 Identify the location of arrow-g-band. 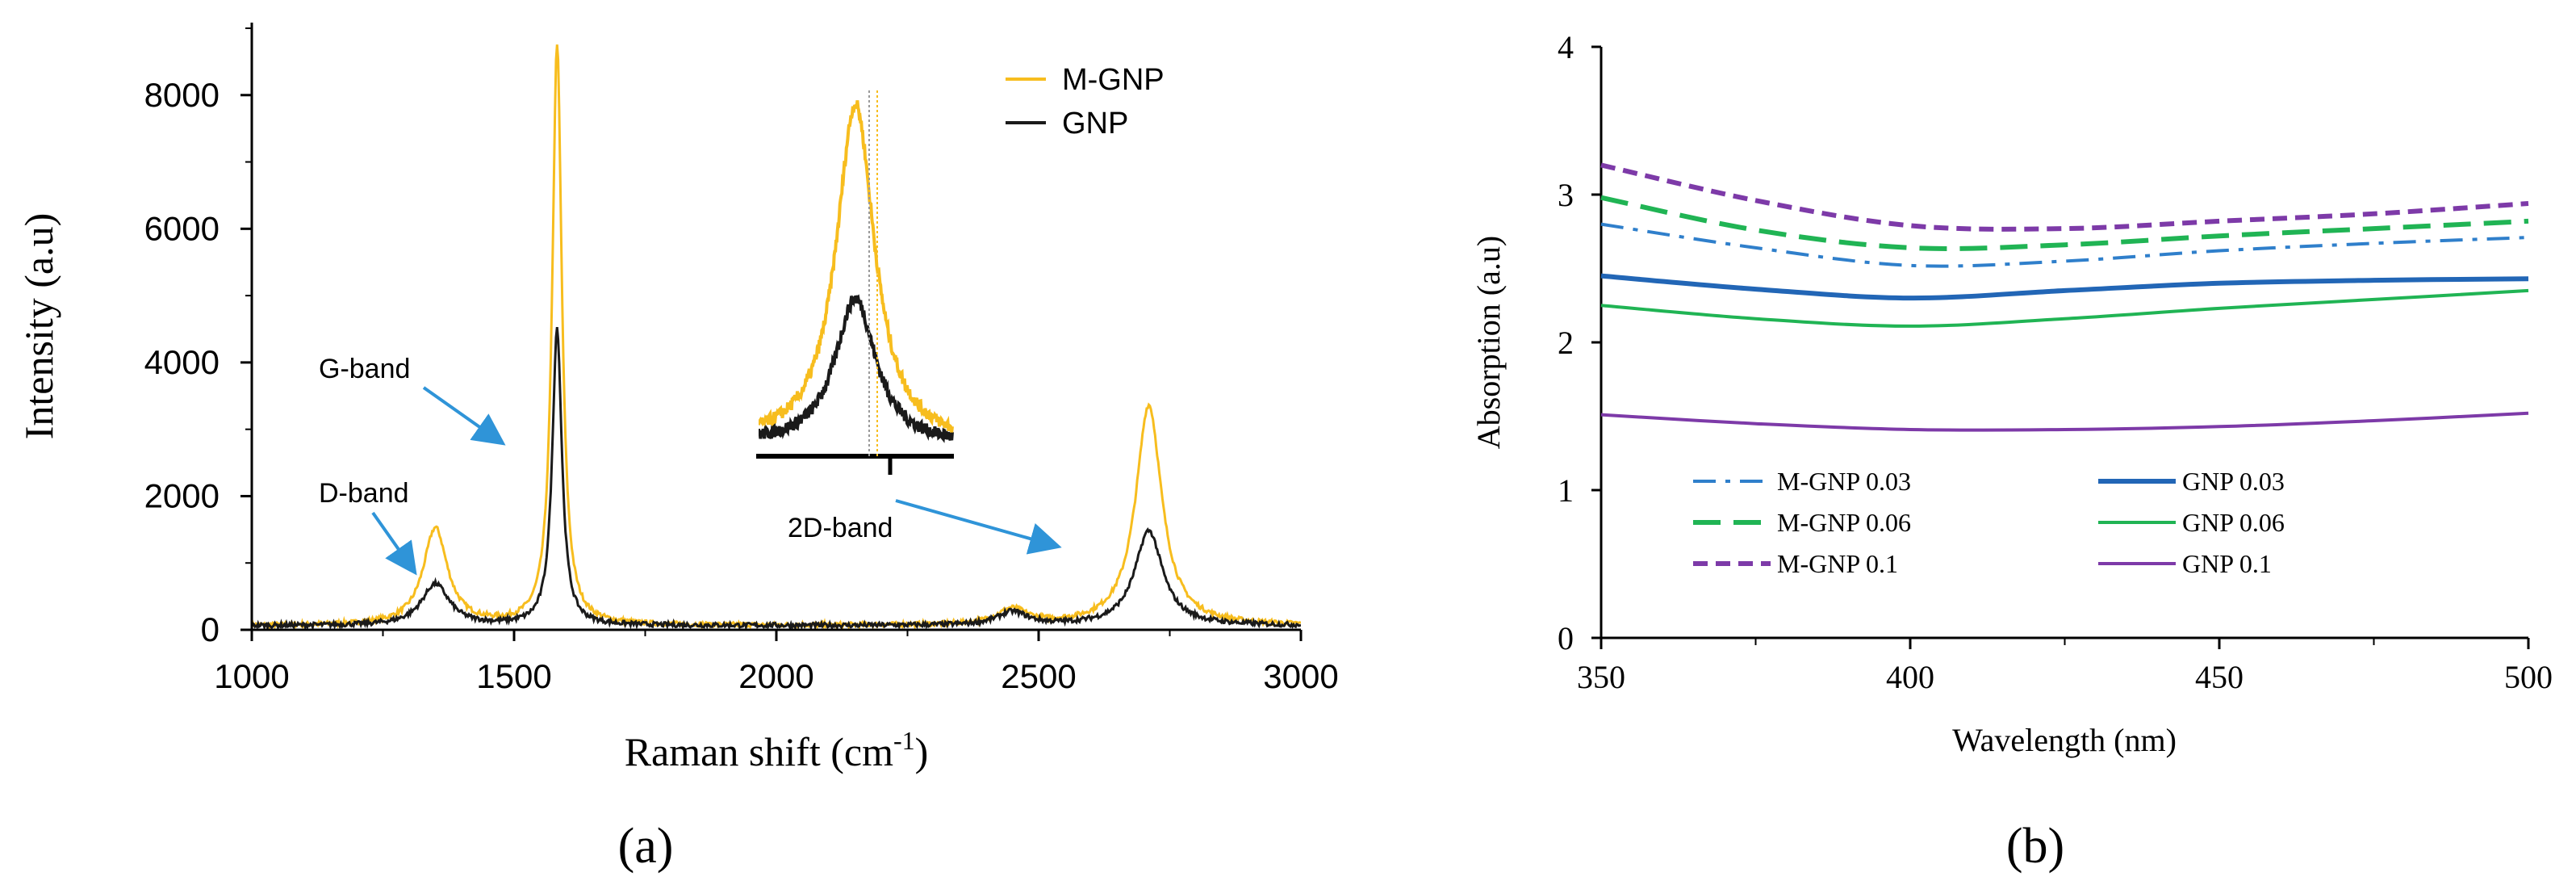
(464, 416).